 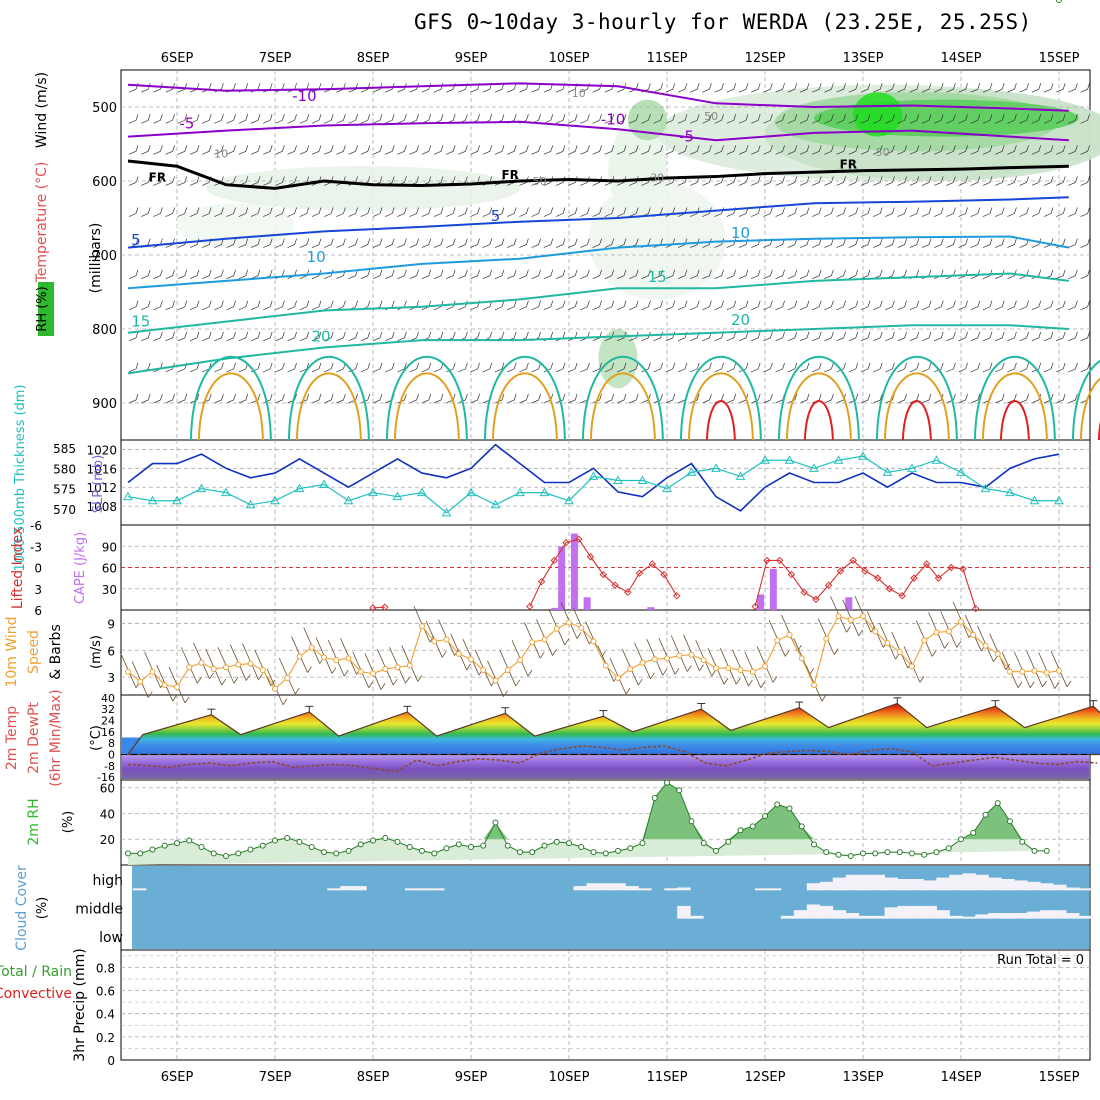 What do you see at coordinates (540, 181) in the screenshot?
I see `rh-label-1: 50` at bounding box center [540, 181].